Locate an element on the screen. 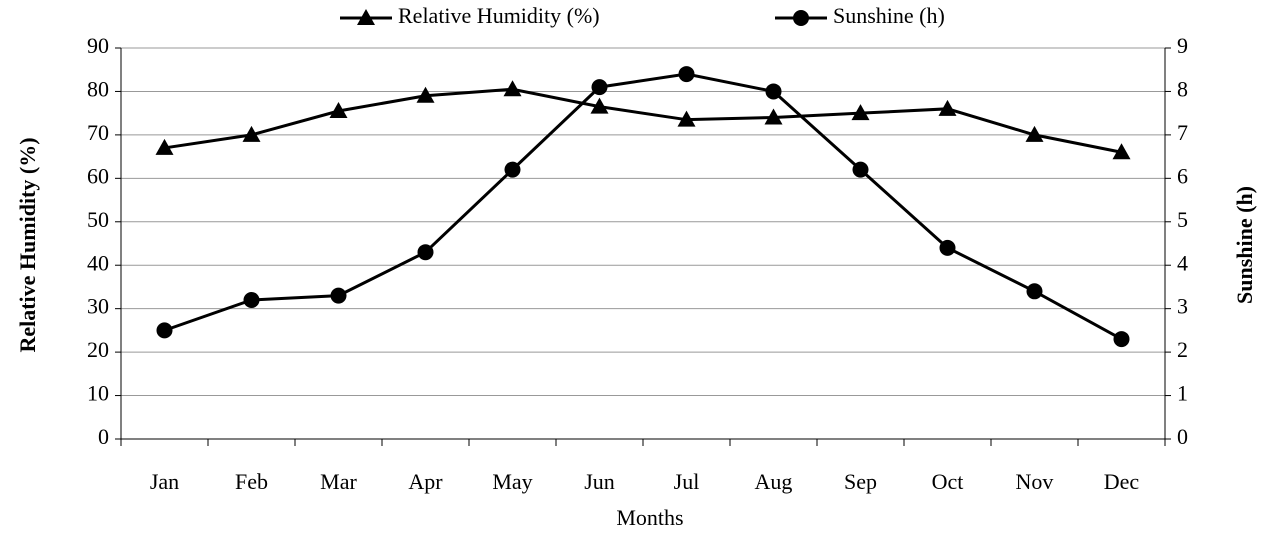 This screenshot has height=537, width=1274. x-tick-label: Mar is located at coordinates (338, 481).